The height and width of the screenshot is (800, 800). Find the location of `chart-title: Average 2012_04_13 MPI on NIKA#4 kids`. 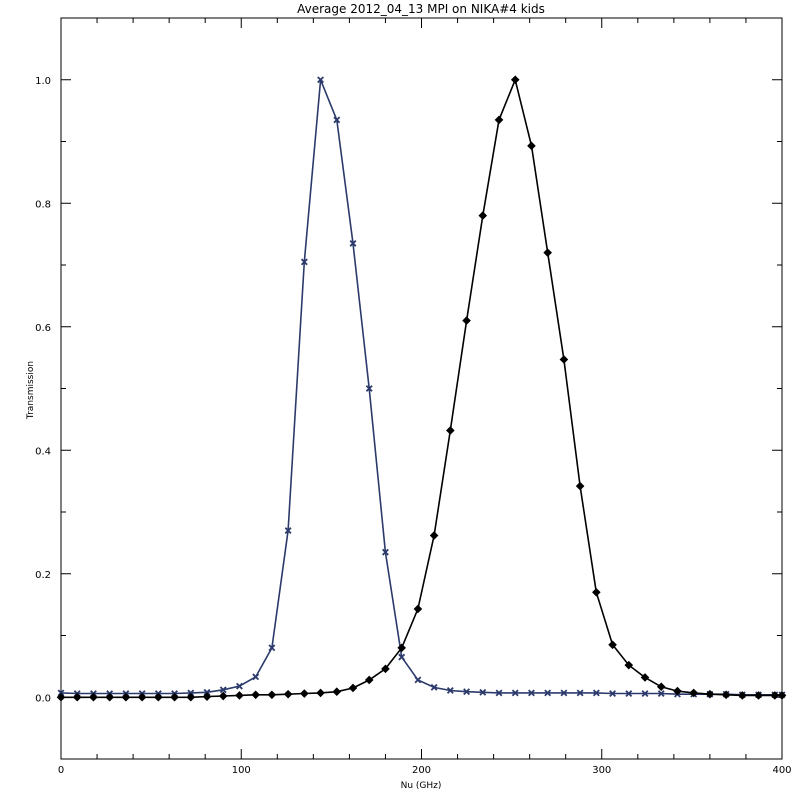

chart-title: Average 2012_04_13 MPI on NIKA#4 kids is located at coordinates (421, 9).